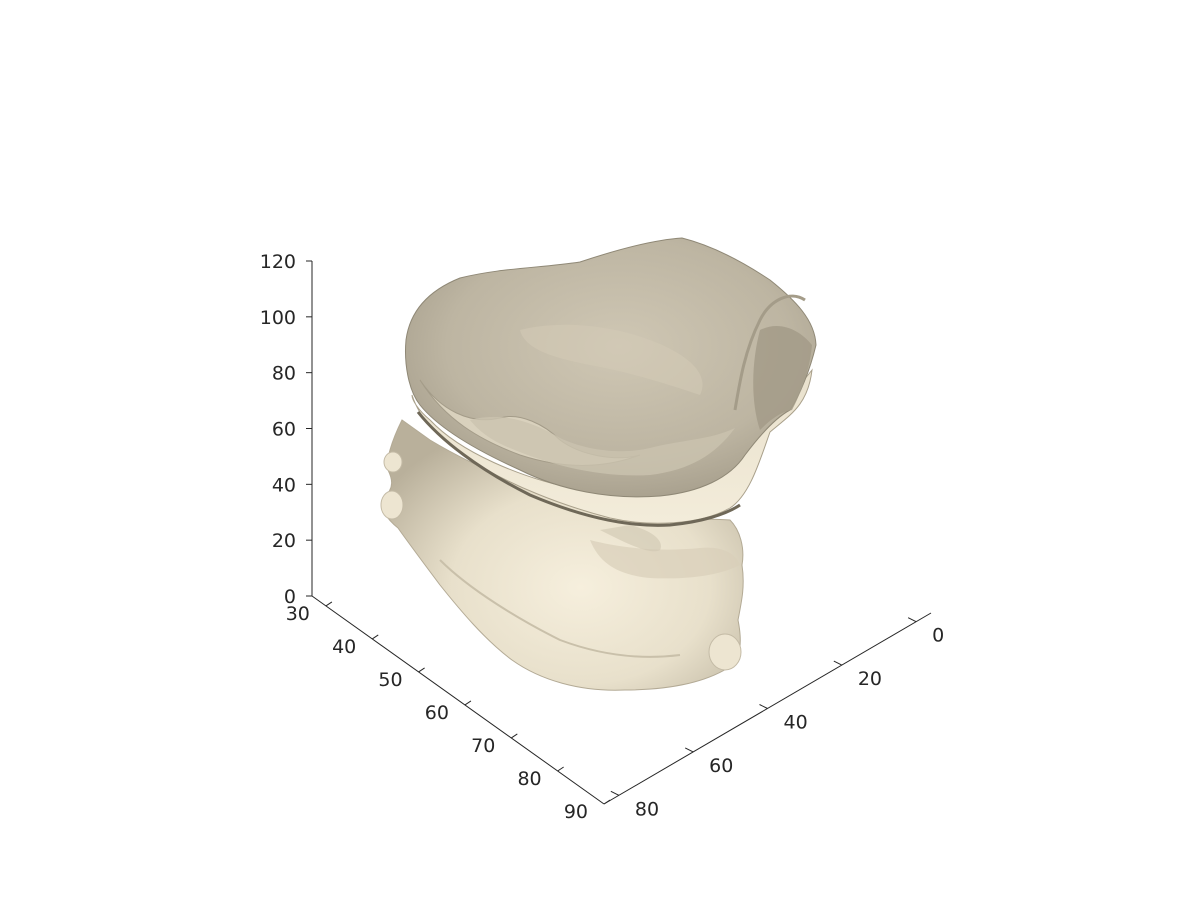 The width and height of the screenshot is (1202, 902). Describe the element at coordinates (284, 374) in the screenshot. I see `z-axis-tick-label: 80` at that location.